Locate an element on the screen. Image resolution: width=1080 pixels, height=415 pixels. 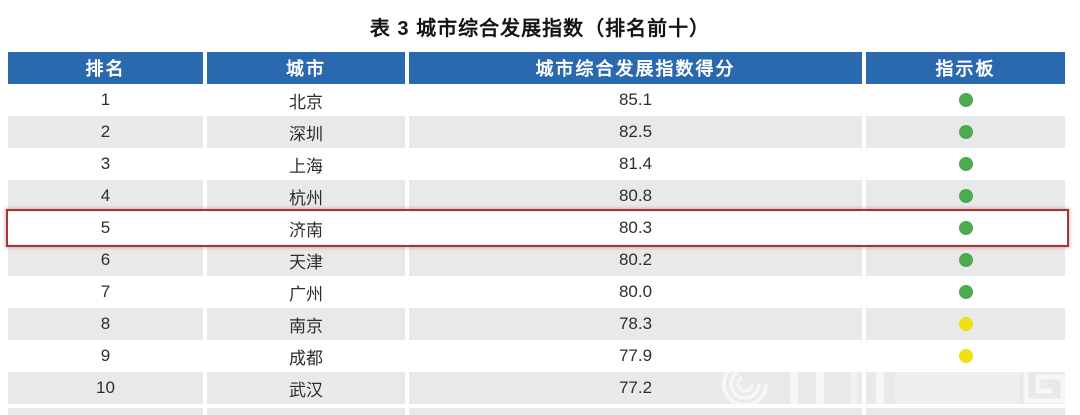
table-row: 6 天津 80.2 is located at coordinates (536, 260).